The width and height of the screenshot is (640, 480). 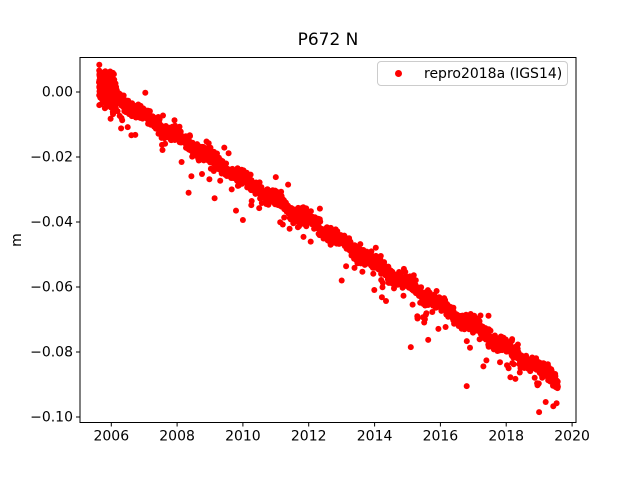 What do you see at coordinates (111, 437) in the screenshot?
I see `x-tick-label: 2006` at bounding box center [111, 437].